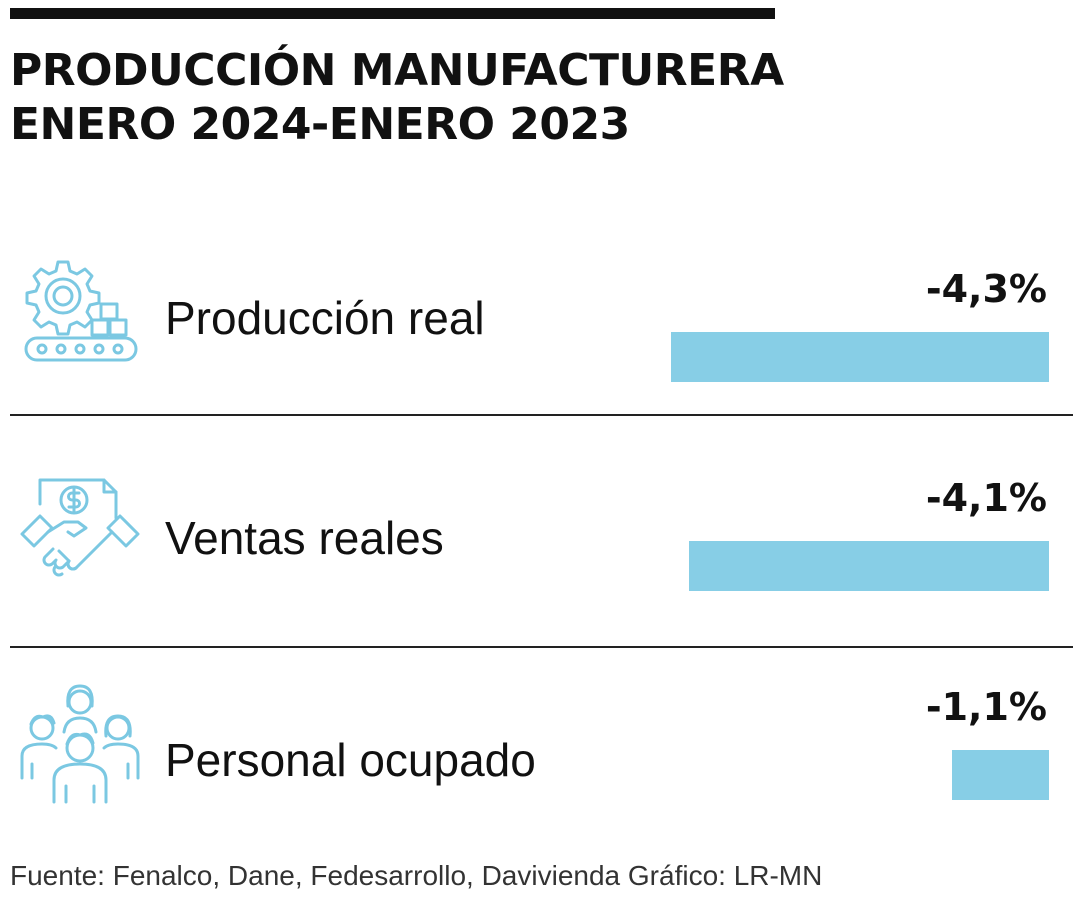 Image resolution: width=1080 pixels, height=900 pixels. I want to click on category-label: Ventas reales, so click(304, 538).